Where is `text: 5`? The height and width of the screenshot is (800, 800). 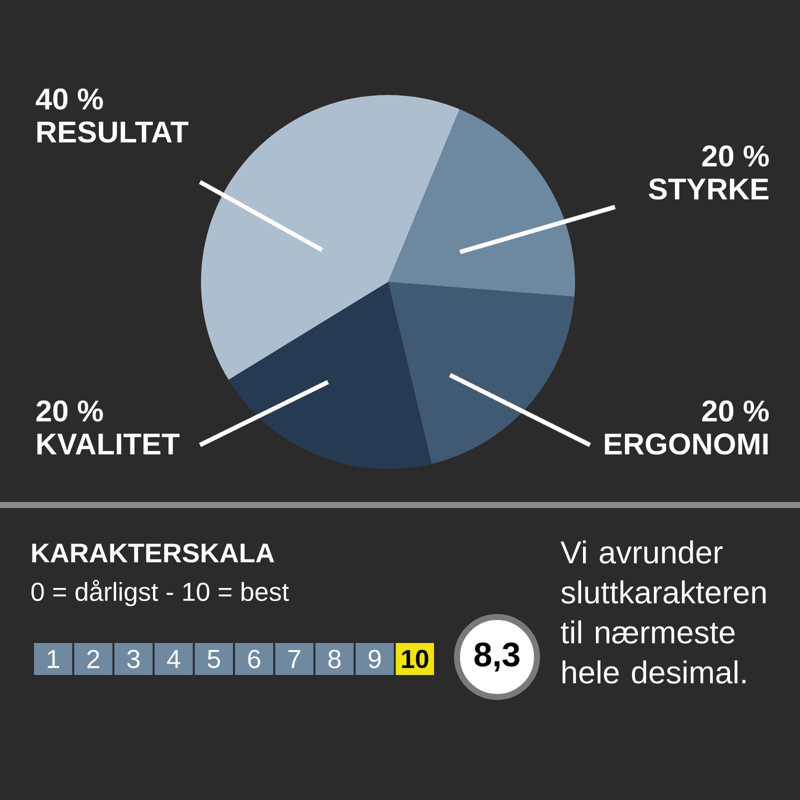
text: 5 is located at coordinates (214, 659).